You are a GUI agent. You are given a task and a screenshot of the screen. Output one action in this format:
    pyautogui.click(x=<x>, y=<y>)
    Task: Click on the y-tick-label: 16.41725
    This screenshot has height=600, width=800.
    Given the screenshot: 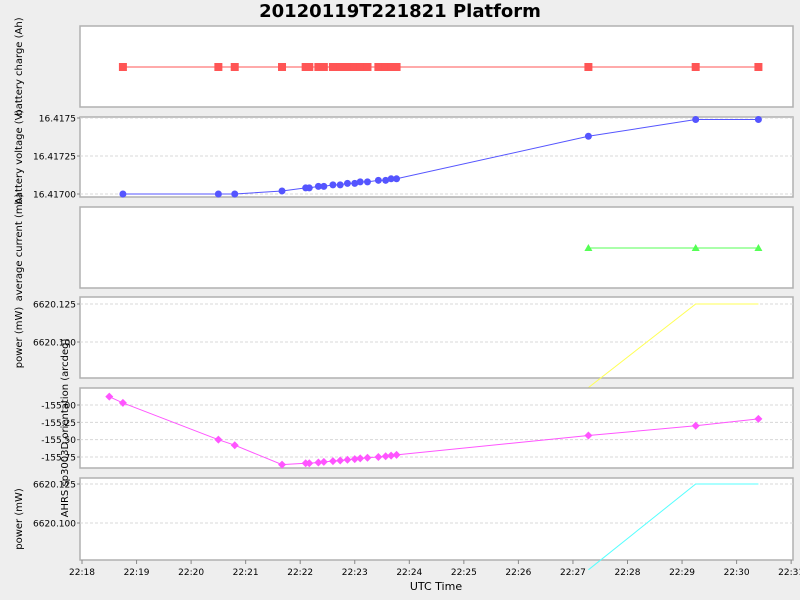 What is the action you would take?
    pyautogui.click(x=54, y=158)
    